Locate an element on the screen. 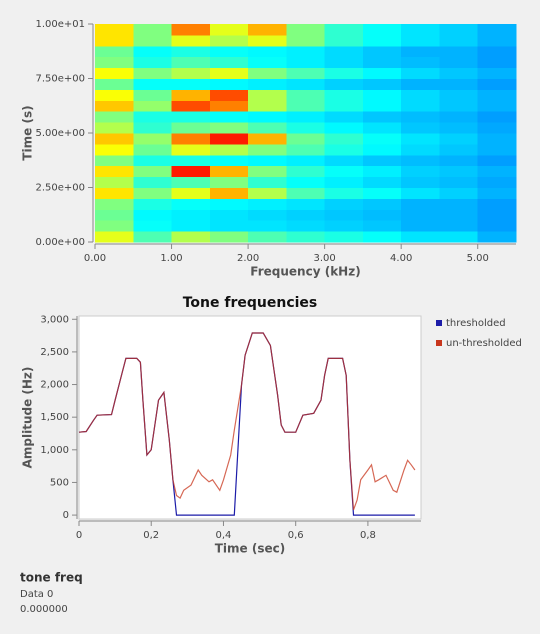 This screenshot has height=634, width=540. y-tick-label: 5.00e+00 is located at coordinates (60, 133).